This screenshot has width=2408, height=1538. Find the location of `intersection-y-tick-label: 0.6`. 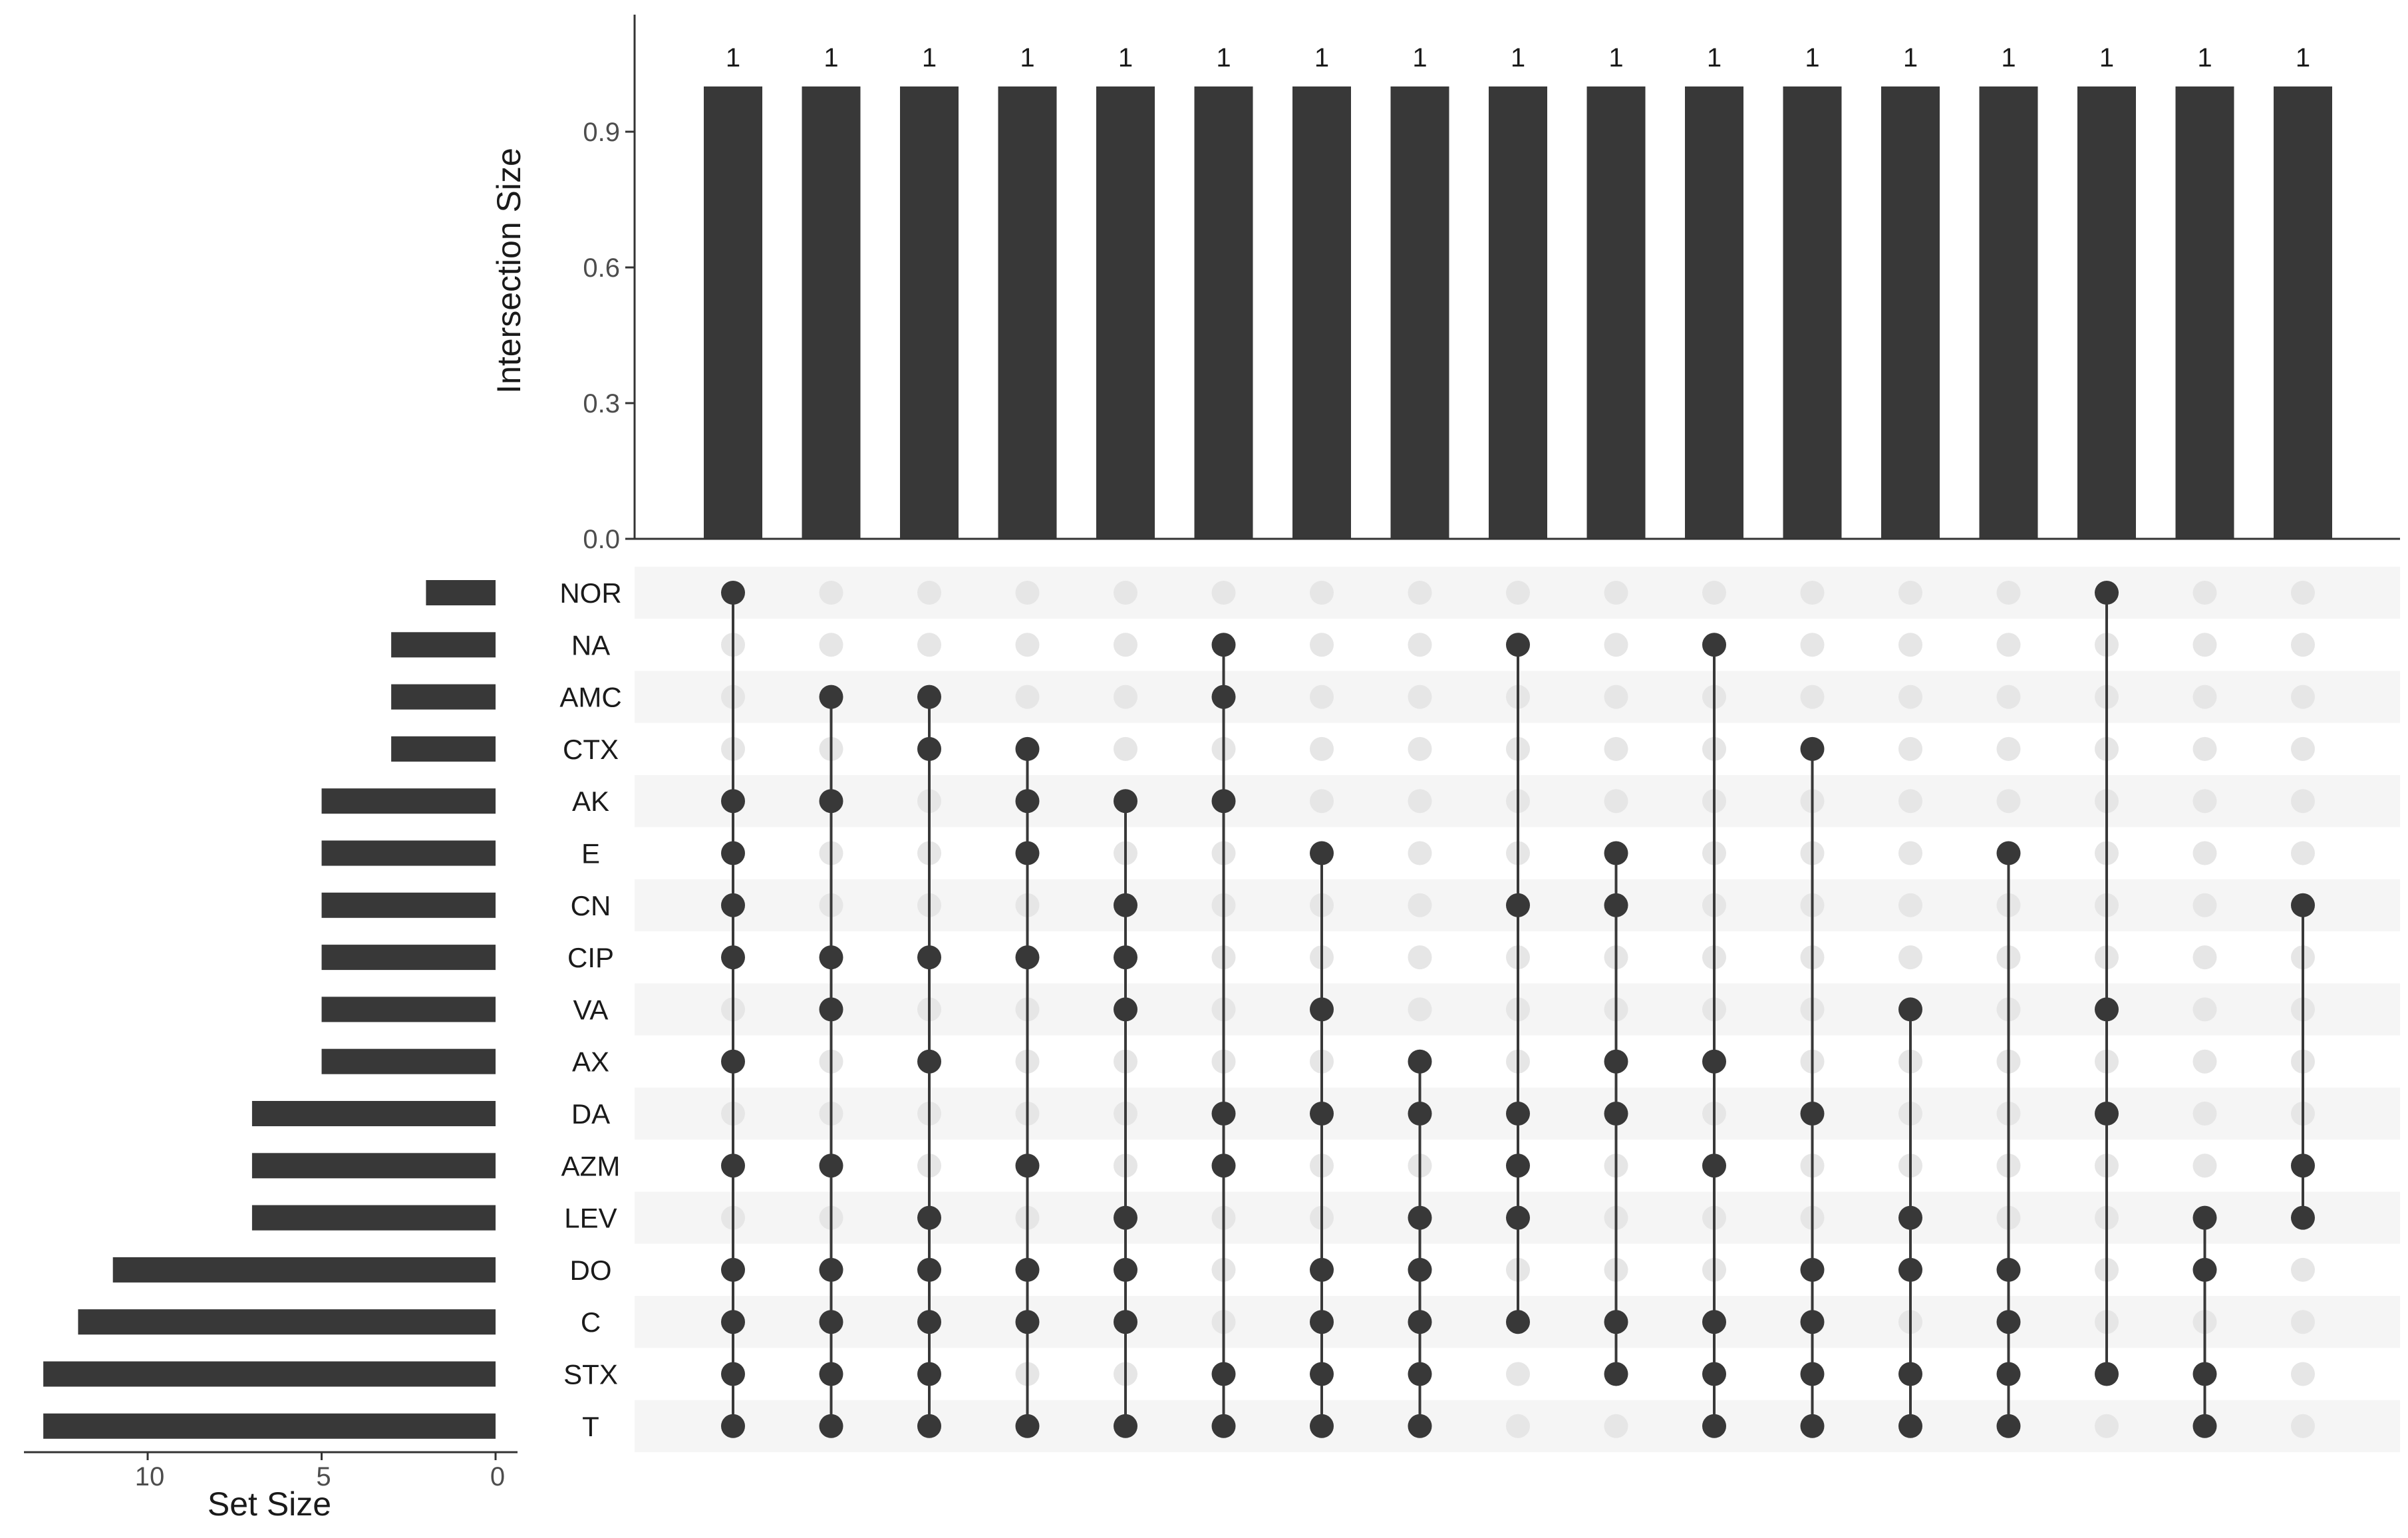

intersection-y-tick-label: 0.6 is located at coordinates (601, 268).